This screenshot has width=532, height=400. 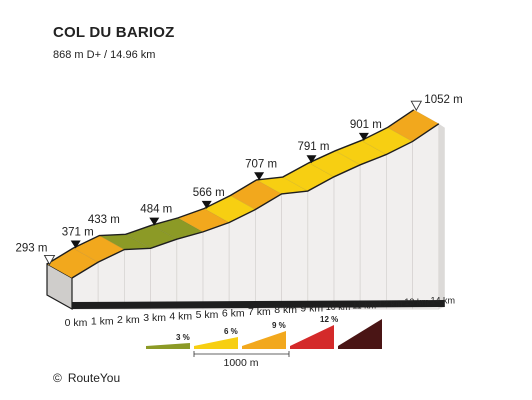 I want to click on altitude-label: 433 m, so click(x=104, y=220).